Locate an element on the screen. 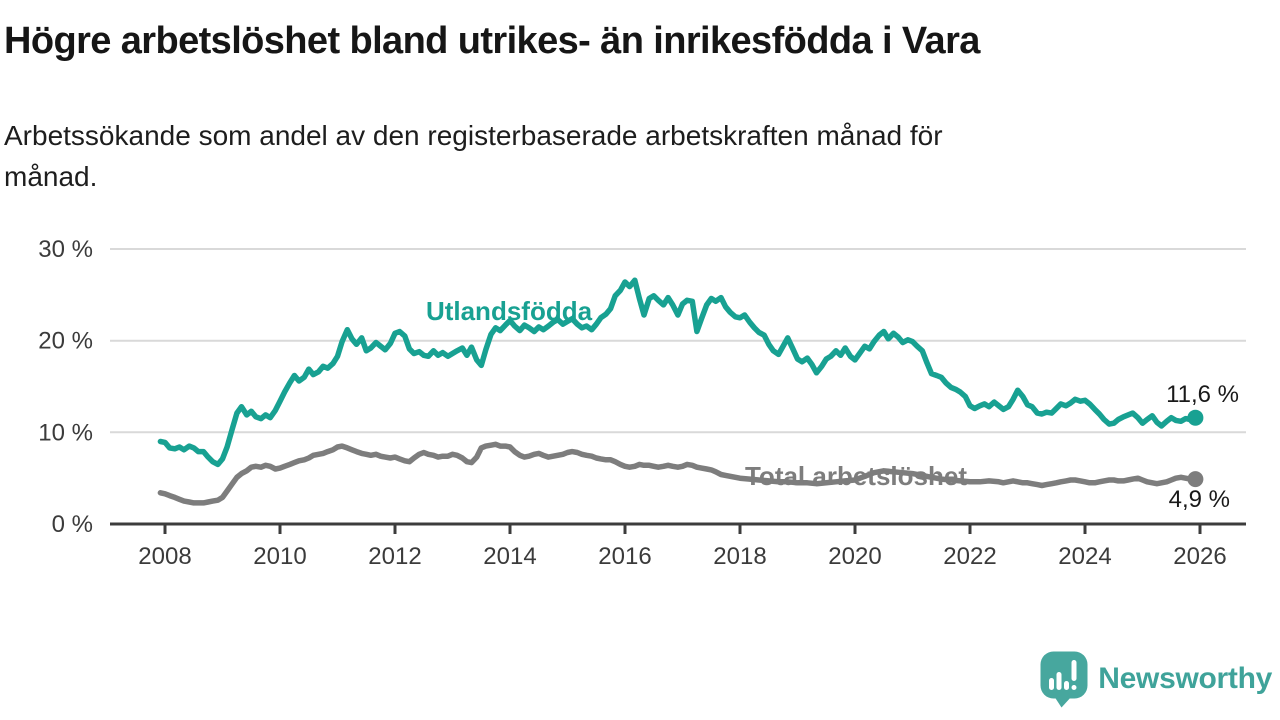  x-tick-label-2026: 2026 is located at coordinates (1199, 556).